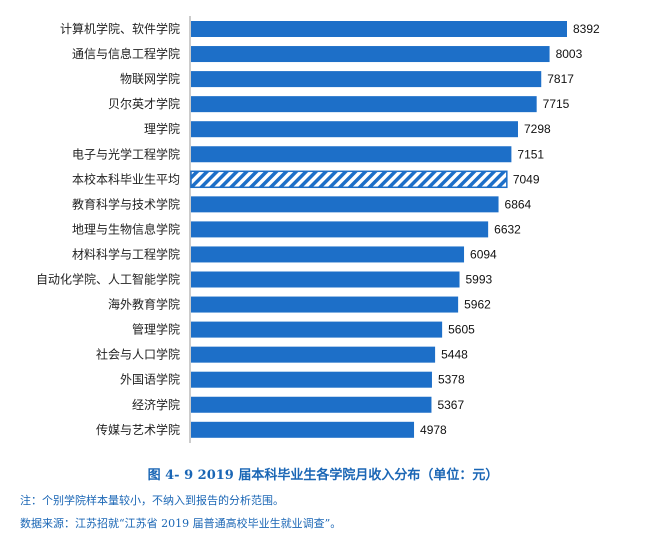 This screenshot has height=539, width=646. Describe the element at coordinates (526, 179) in the screenshot. I see `value-label: 7049` at that location.